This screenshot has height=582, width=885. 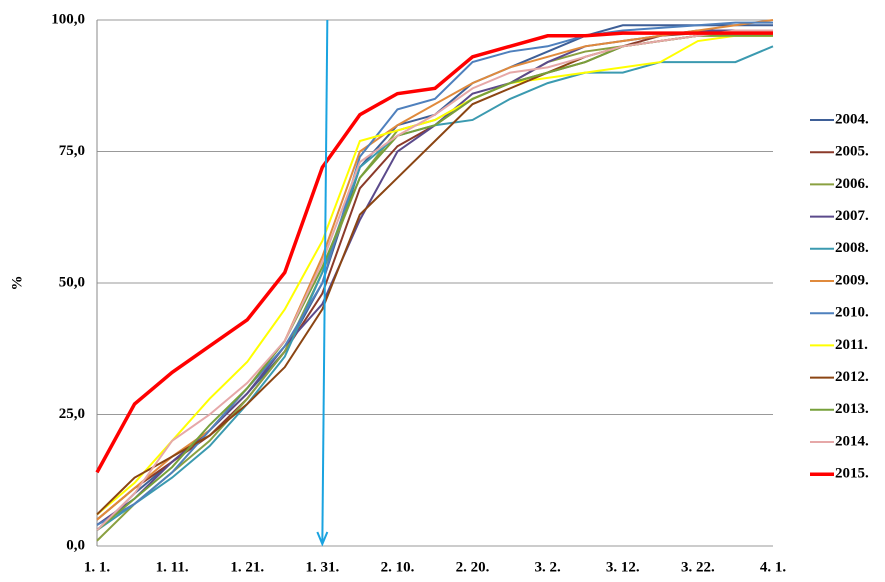 I want to click on x-tick-label: 3. 12., so click(x=623, y=567).